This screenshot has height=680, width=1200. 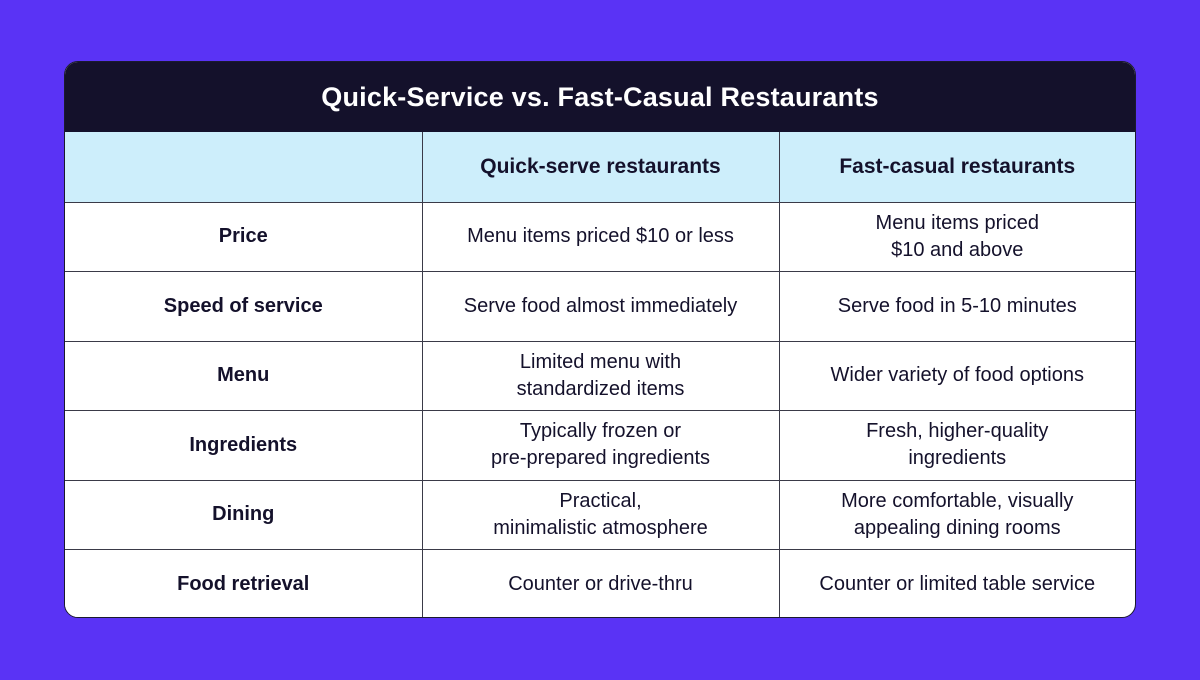 What do you see at coordinates (956, 445) in the screenshot?
I see `fast-casual-cell: Fresh, higher-quality ingredients` at bounding box center [956, 445].